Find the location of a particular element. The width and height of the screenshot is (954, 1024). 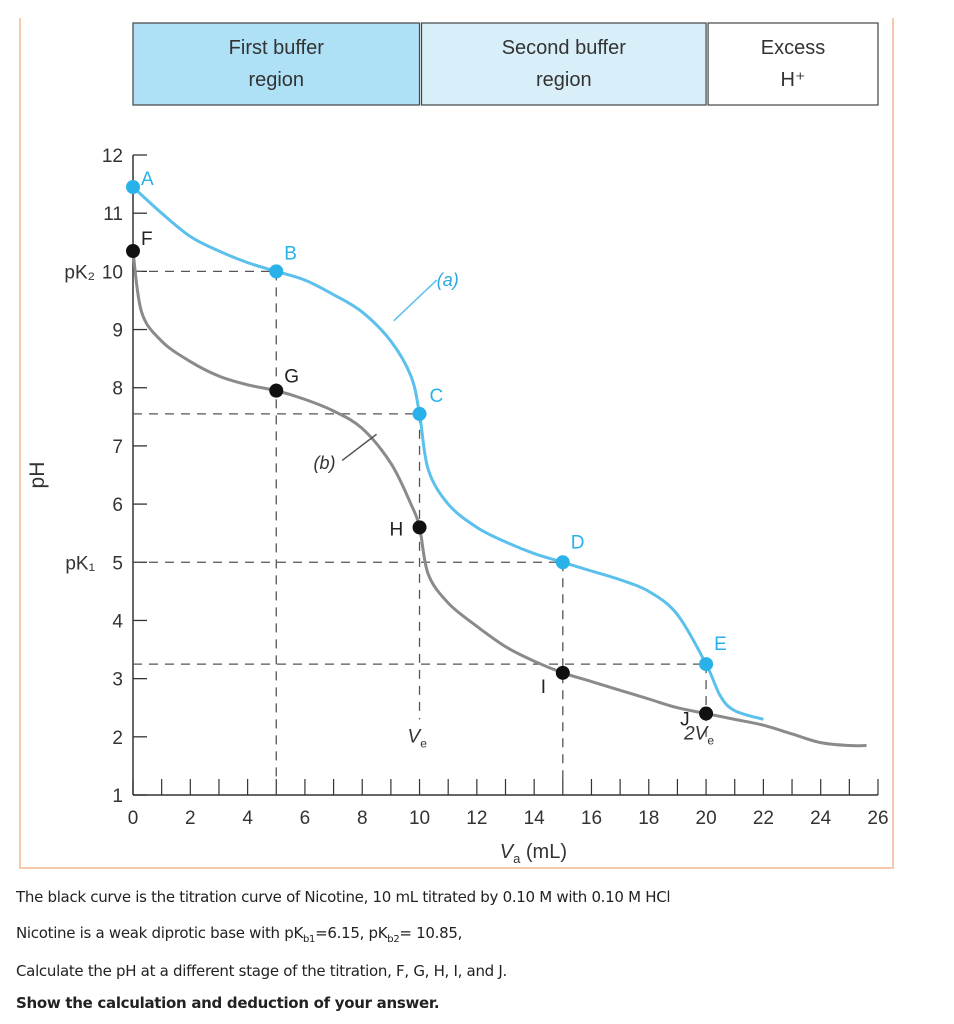

annotation-ve: Ve is located at coordinates (418, 739).